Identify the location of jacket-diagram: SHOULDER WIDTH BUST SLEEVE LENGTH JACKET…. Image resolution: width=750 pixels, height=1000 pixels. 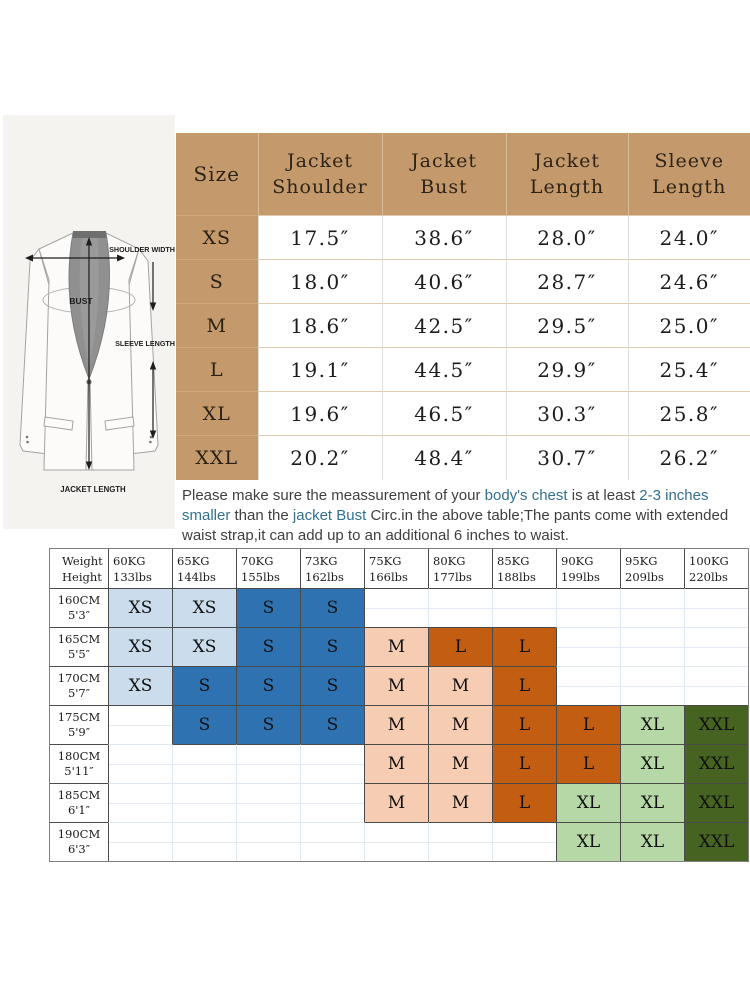
(97, 362).